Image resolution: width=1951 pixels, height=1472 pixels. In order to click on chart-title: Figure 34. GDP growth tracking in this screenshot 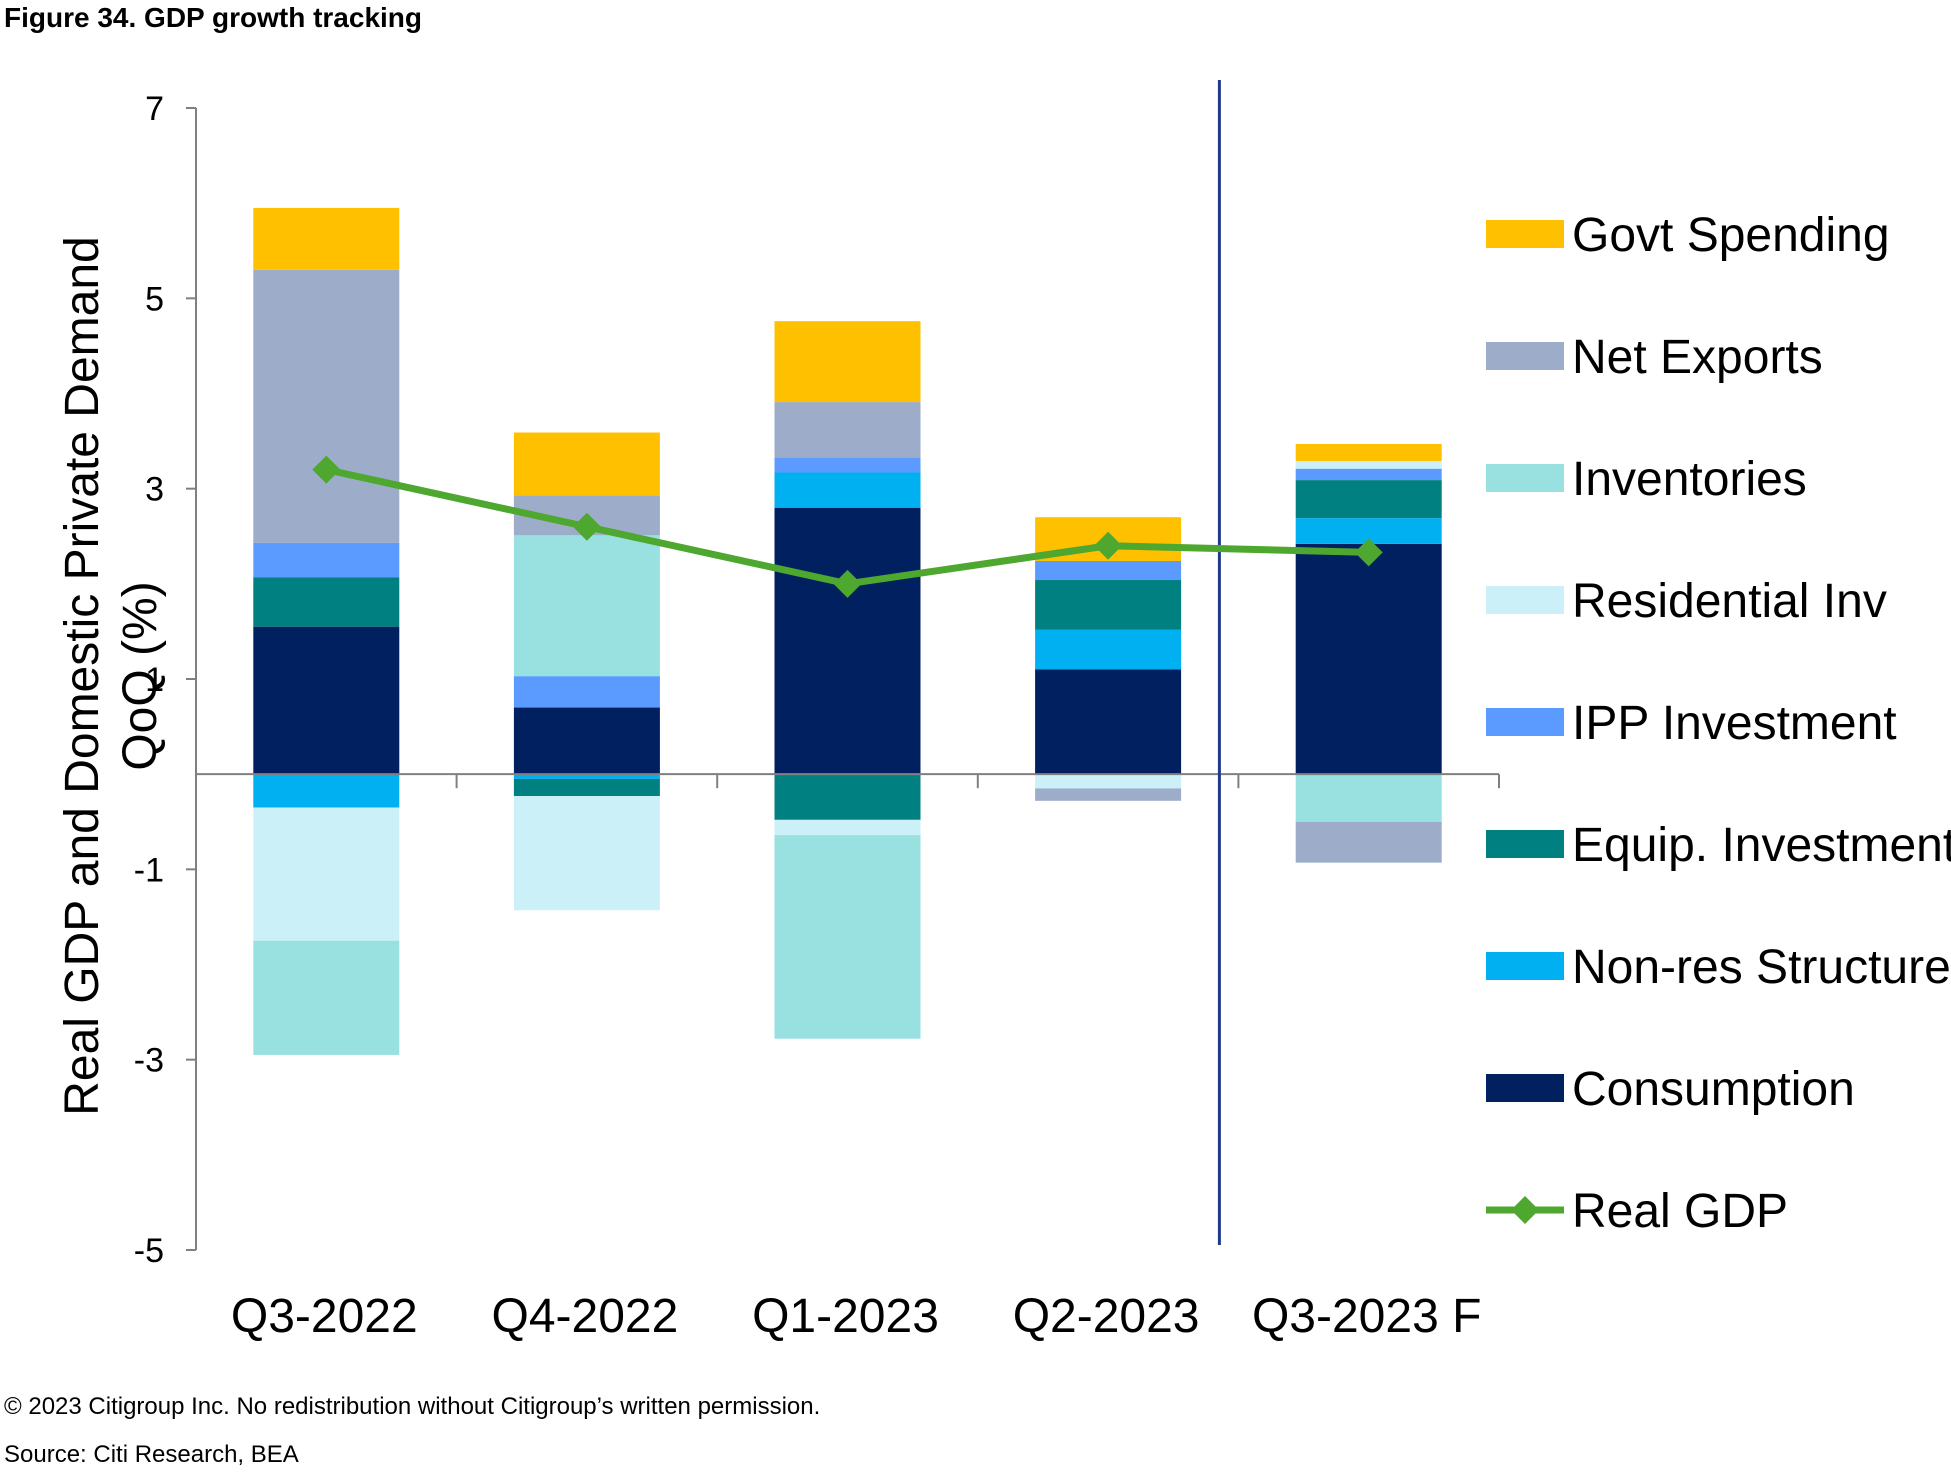, I will do `click(213, 17)`.